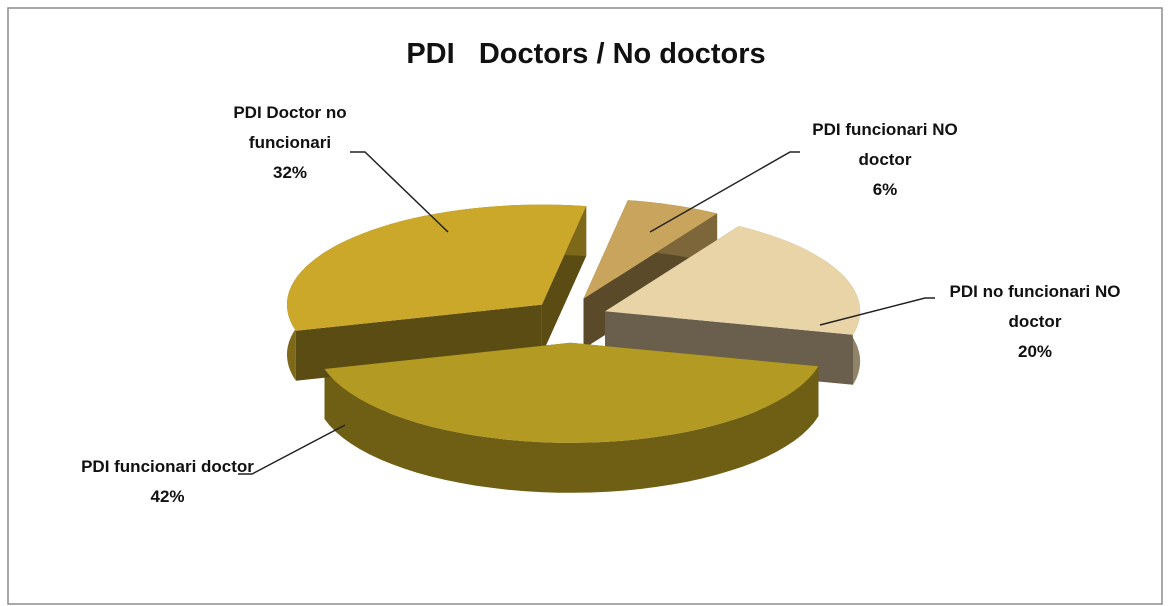 This screenshot has width=1172, height=606. I want to click on slice-label: PDI funcionari NO doctor 6%, so click(885, 160).